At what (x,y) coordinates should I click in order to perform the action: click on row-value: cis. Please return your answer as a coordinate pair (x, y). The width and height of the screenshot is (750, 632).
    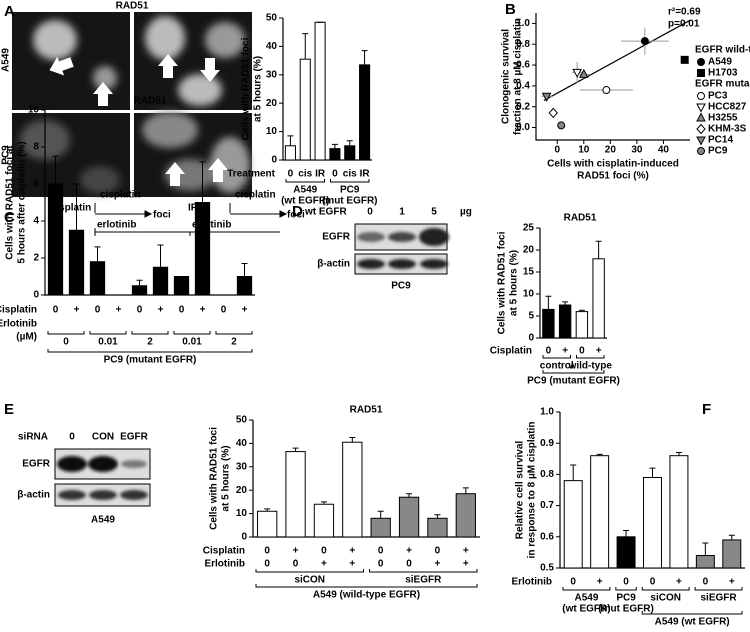
    Looking at the image, I should click on (305, 174).